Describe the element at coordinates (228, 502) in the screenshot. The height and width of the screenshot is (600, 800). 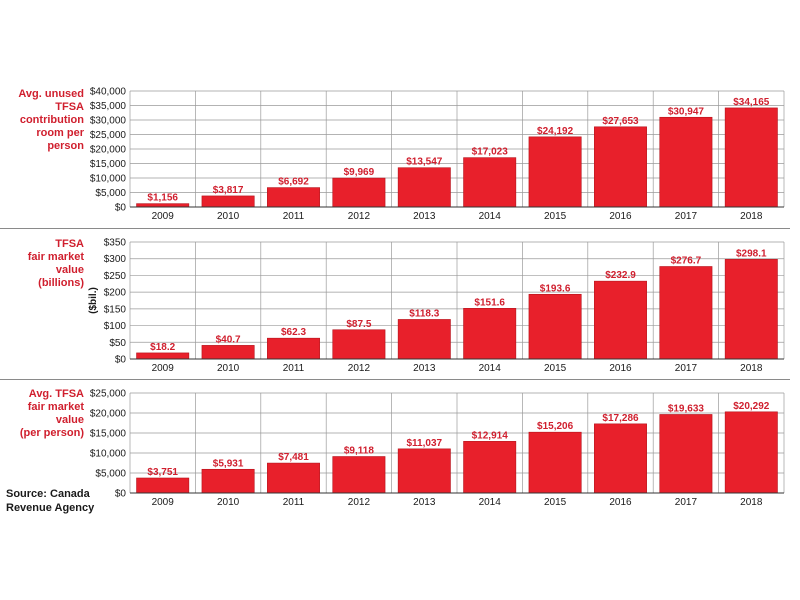
I see `chart-3-xtick-label: 2010` at that location.